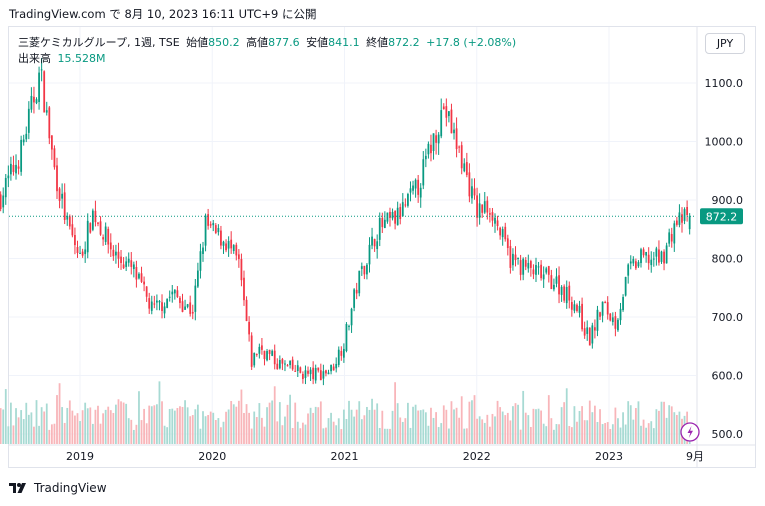 The width and height of the screenshot is (765, 506). Describe the element at coordinates (317, 42) in the screenshot. I see `low-label: 安値` at that location.